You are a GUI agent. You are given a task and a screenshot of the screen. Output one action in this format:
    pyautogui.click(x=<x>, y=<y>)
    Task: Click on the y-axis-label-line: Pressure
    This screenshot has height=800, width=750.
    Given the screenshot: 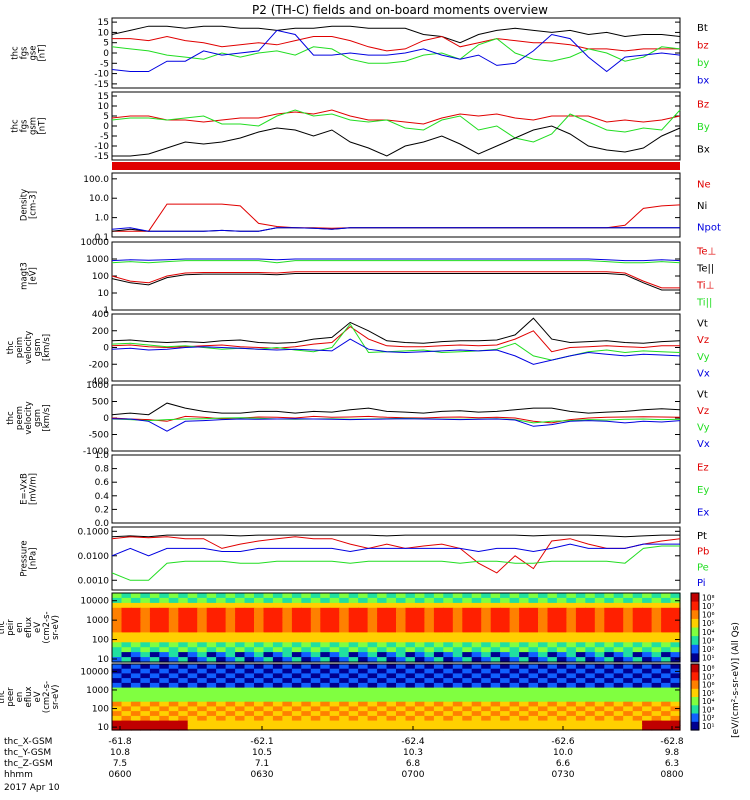 What is the action you would take?
    pyautogui.click(x=25, y=558)
    